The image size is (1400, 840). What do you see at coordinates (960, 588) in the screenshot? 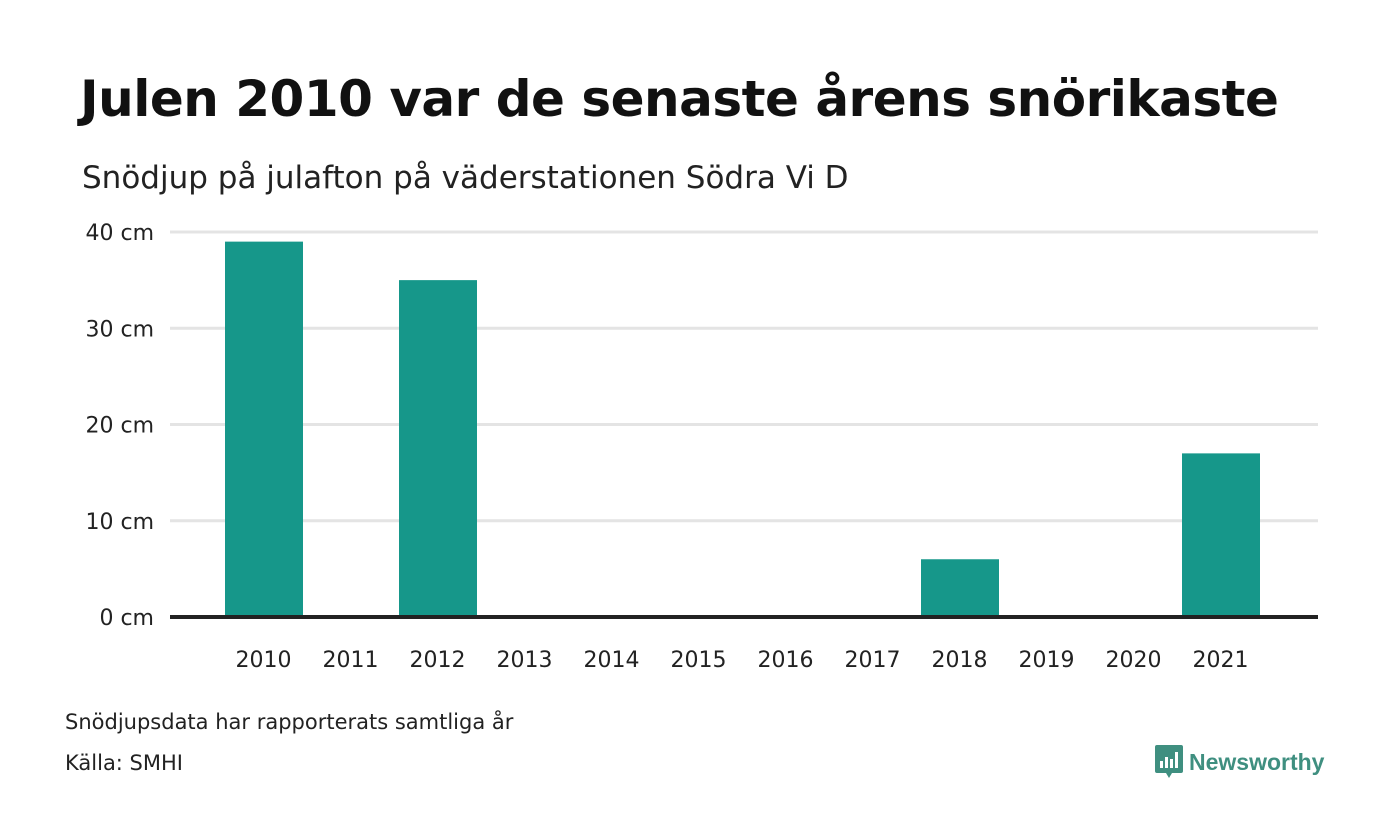
I see `bar-2018` at bounding box center [960, 588].